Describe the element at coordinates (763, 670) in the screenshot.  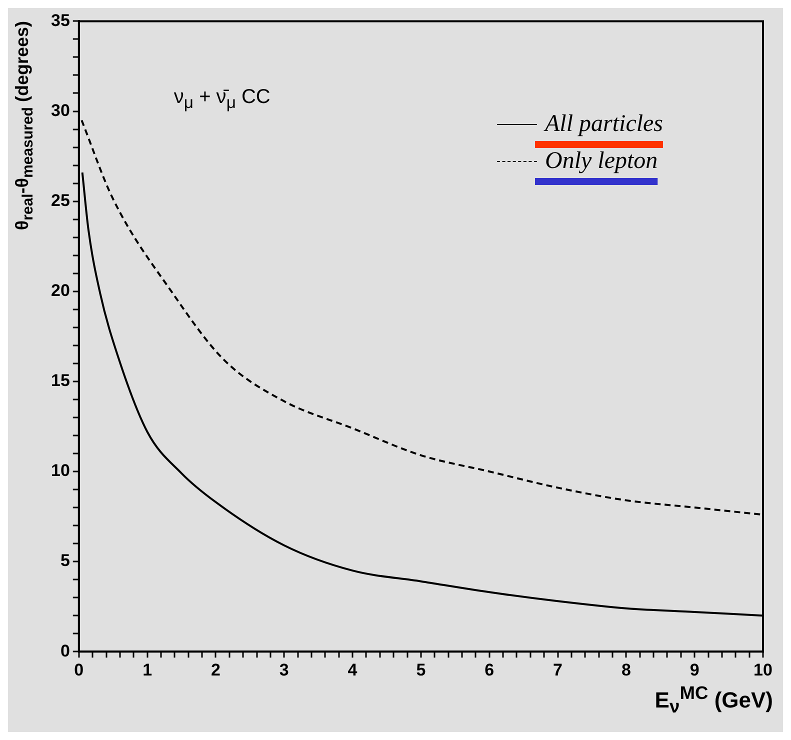
I see `x-tick-label: 10` at that location.